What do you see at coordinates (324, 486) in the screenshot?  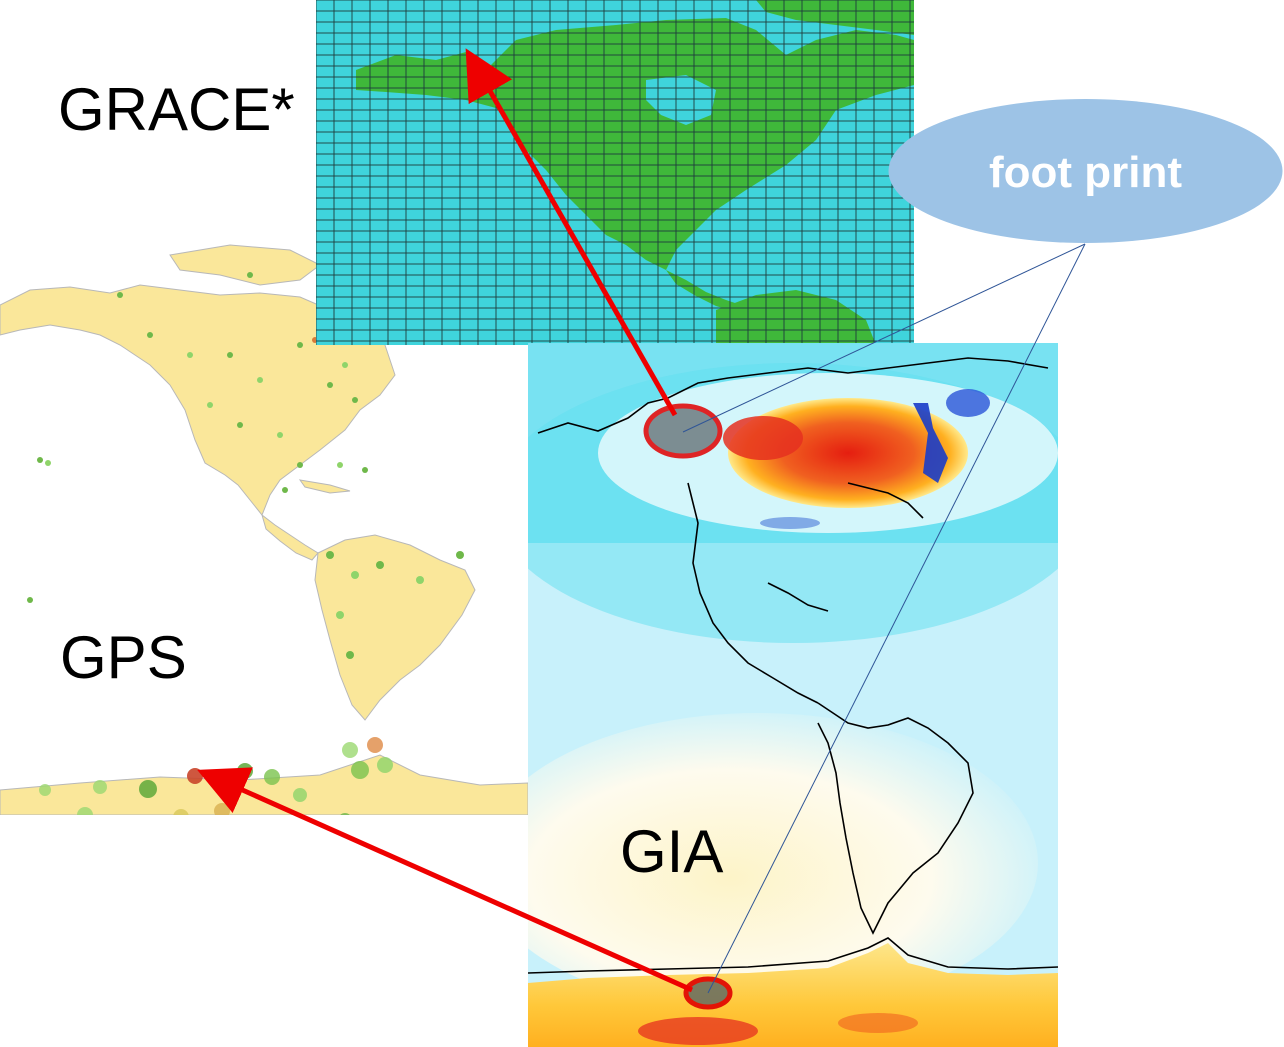 I see `caribbean` at bounding box center [324, 486].